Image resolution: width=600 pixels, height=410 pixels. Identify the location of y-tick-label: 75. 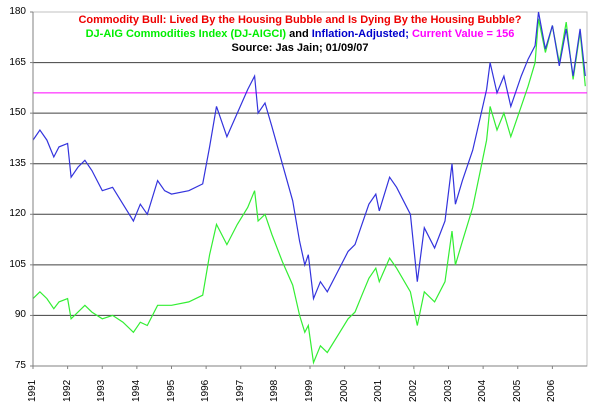
(20, 365).